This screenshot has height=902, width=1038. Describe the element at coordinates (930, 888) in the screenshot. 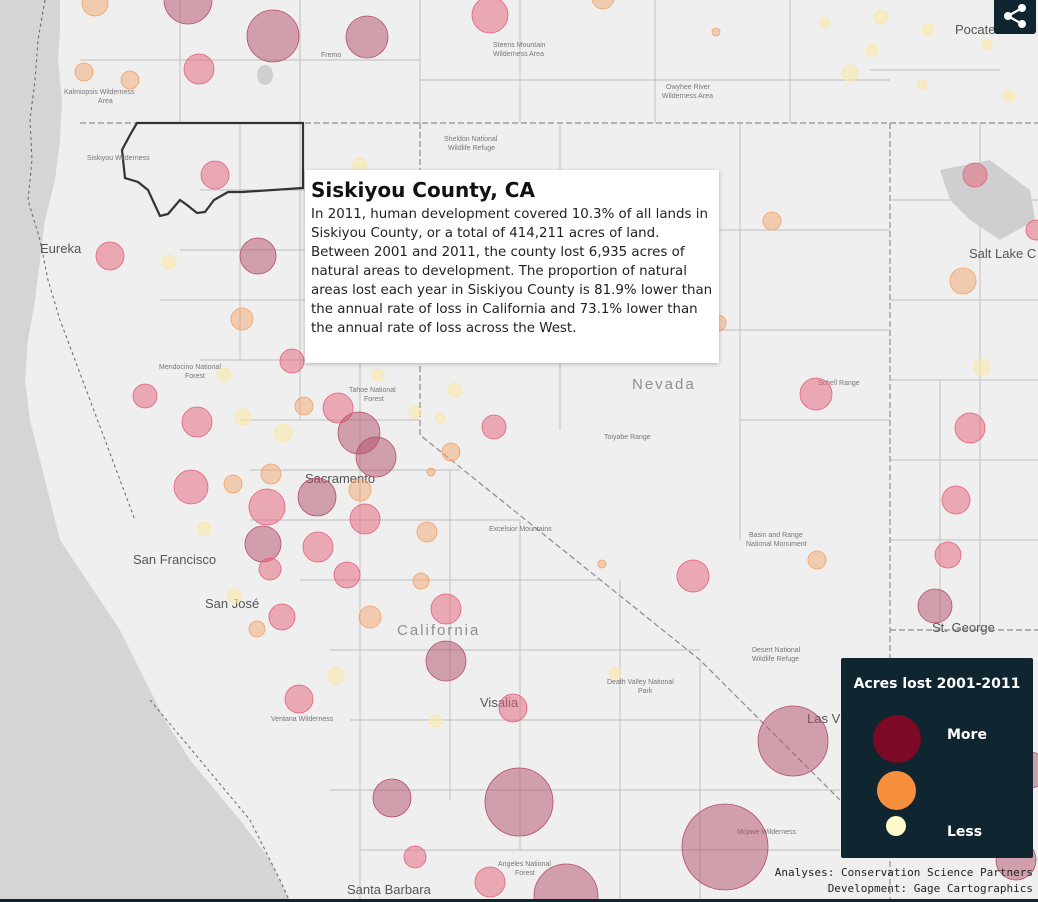

I see `credits-development: Development: Gage Cartographics` at that location.